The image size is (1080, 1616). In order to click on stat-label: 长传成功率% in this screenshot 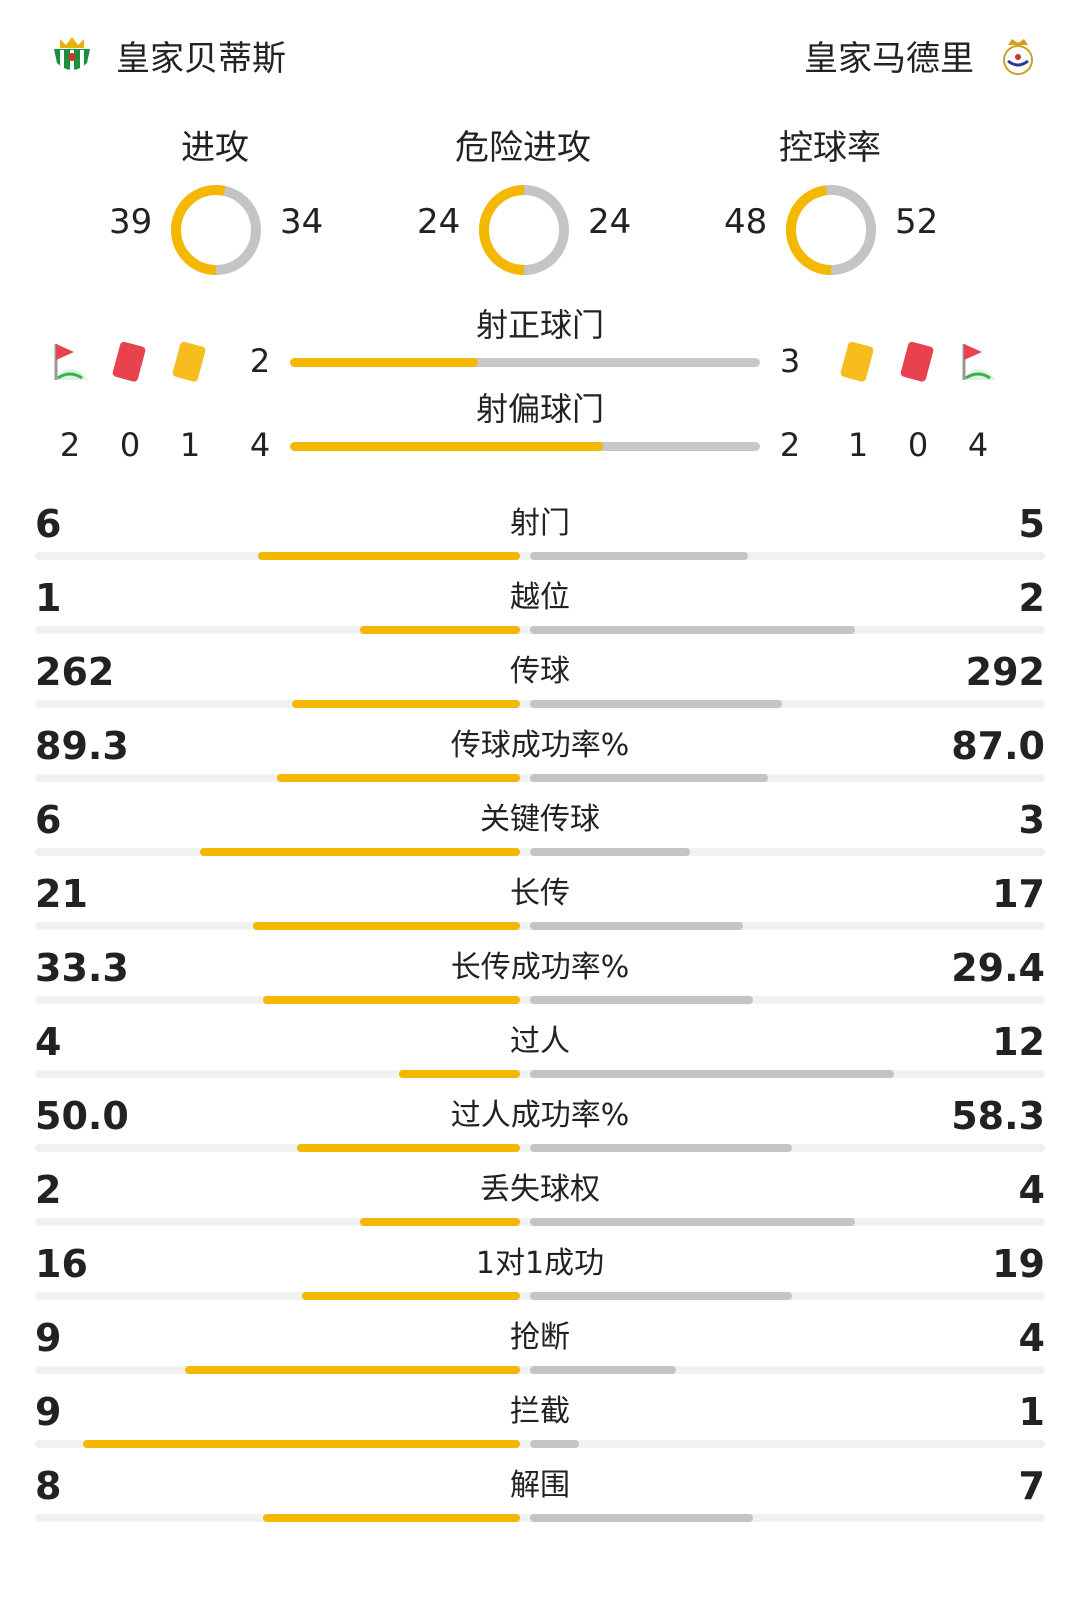, I will do `click(540, 967)`.